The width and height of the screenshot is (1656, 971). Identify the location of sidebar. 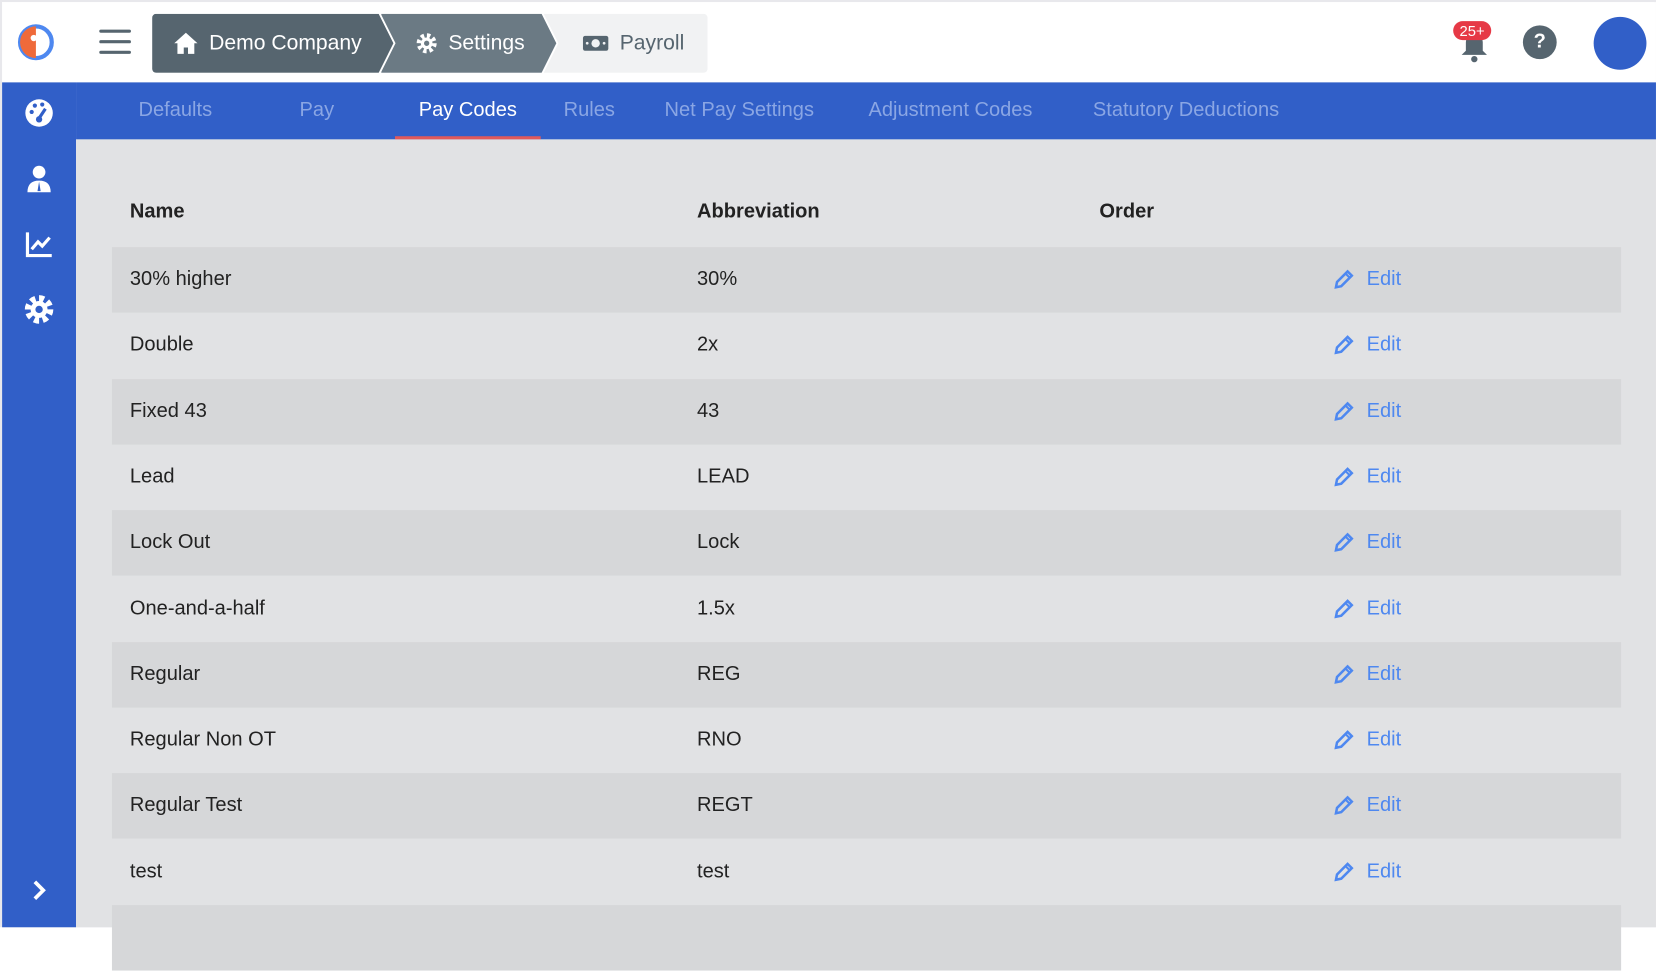
(39, 505).